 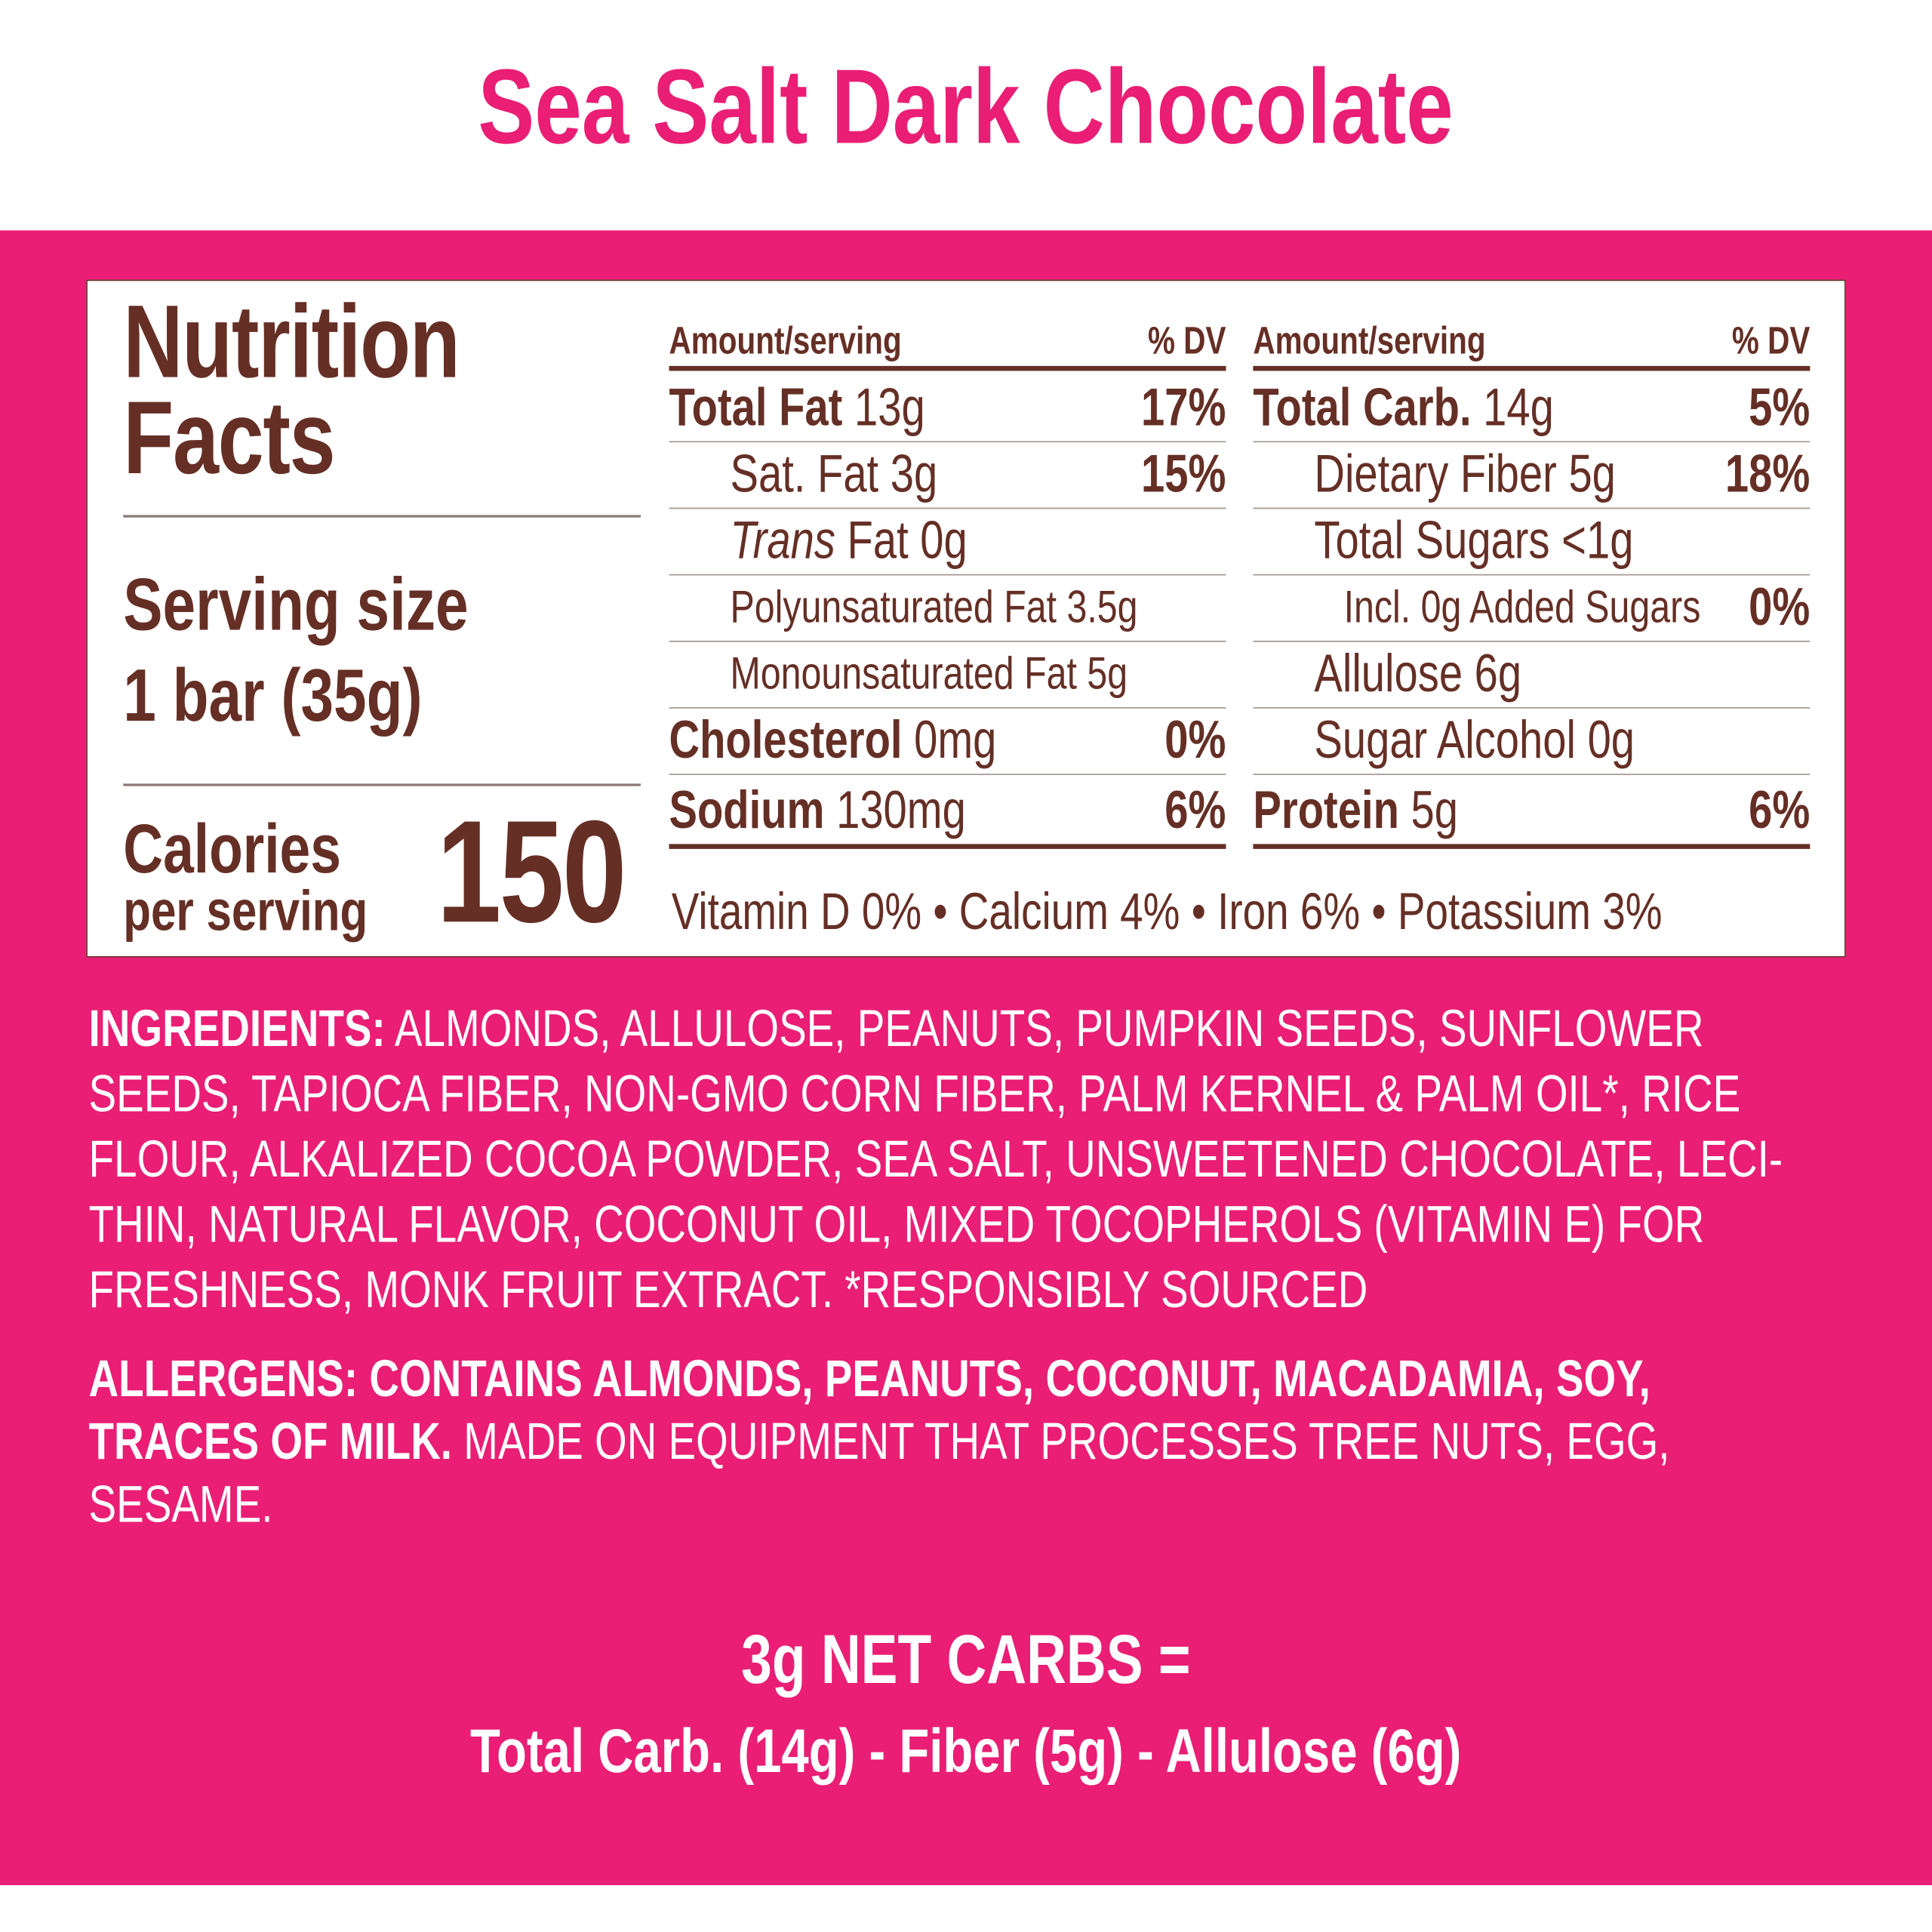 I want to click on calories-value: 150, so click(x=531, y=872).